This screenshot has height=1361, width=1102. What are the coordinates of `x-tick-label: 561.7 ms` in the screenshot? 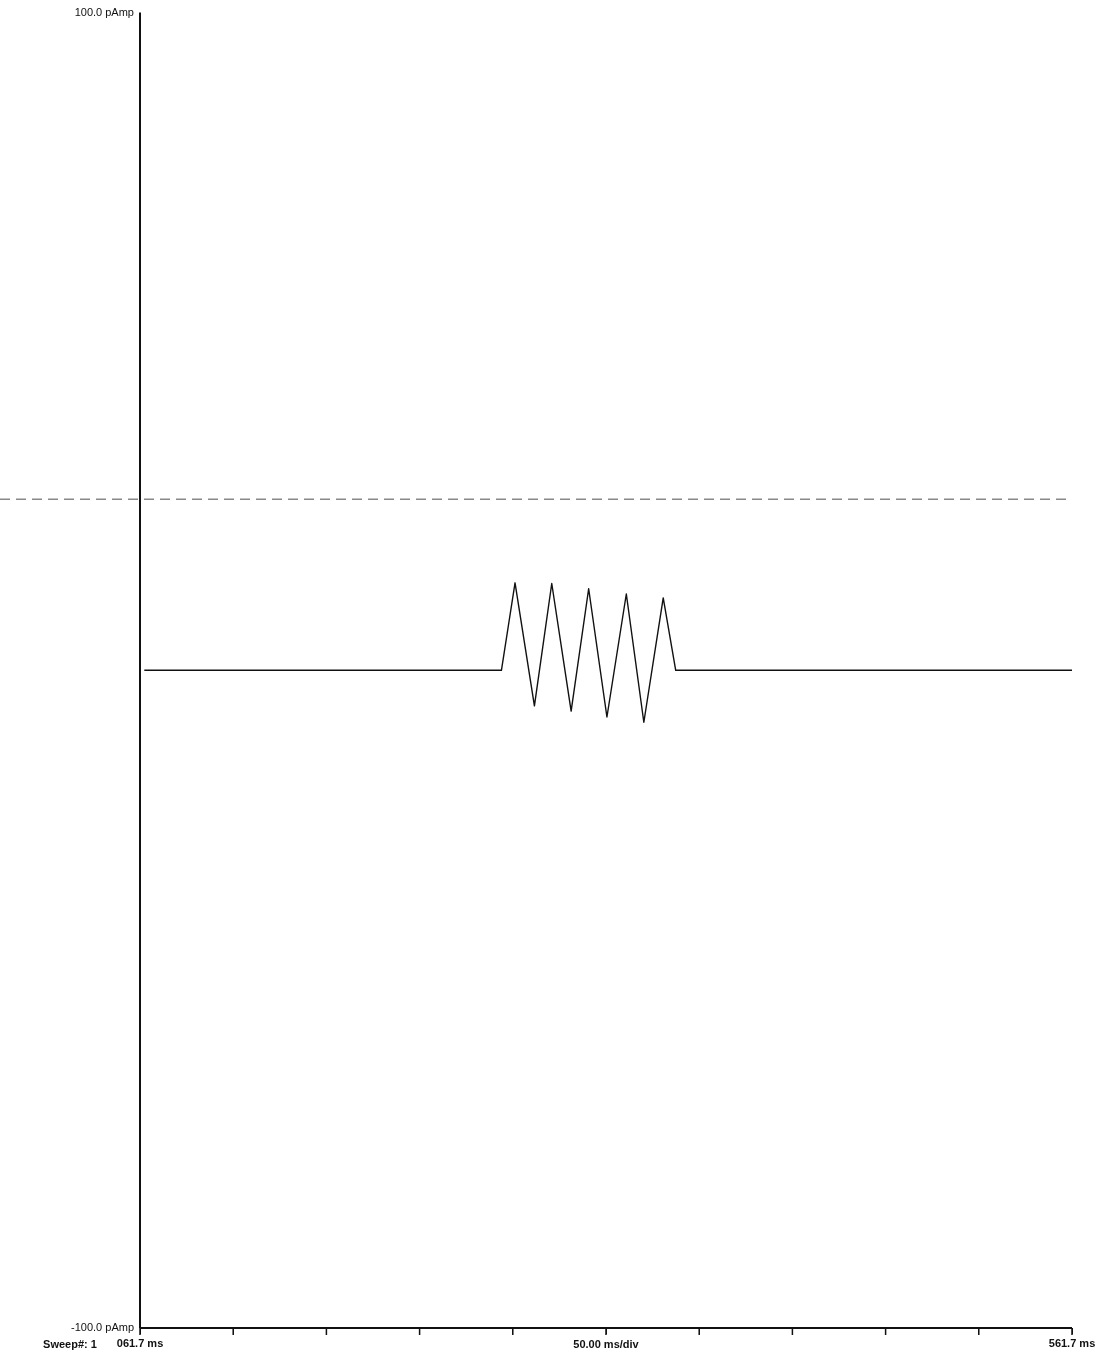 It's located at (1072, 1342).